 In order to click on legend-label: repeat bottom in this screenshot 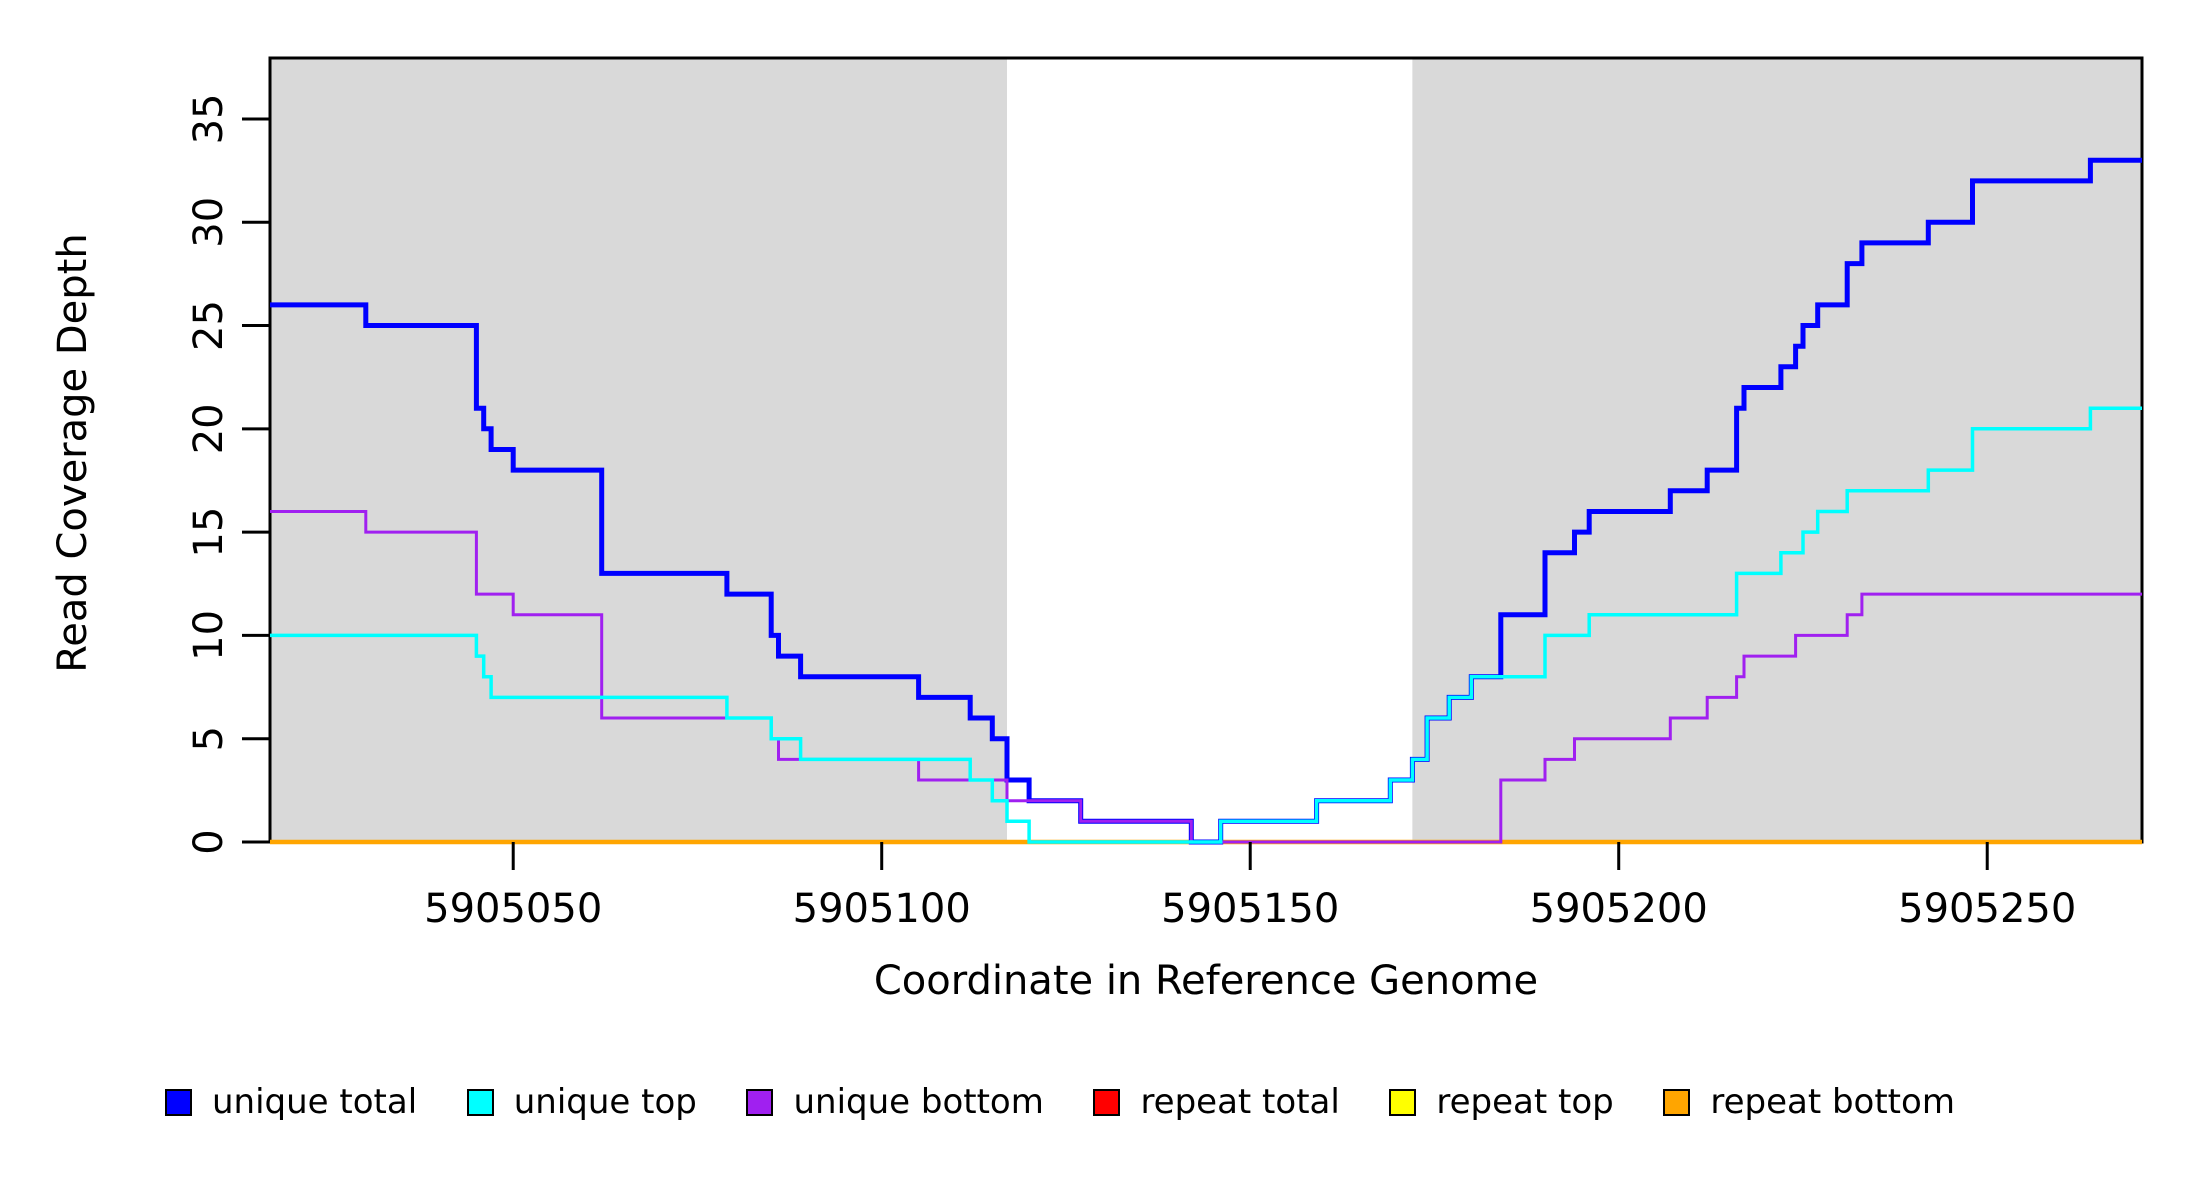, I will do `click(1832, 1102)`.